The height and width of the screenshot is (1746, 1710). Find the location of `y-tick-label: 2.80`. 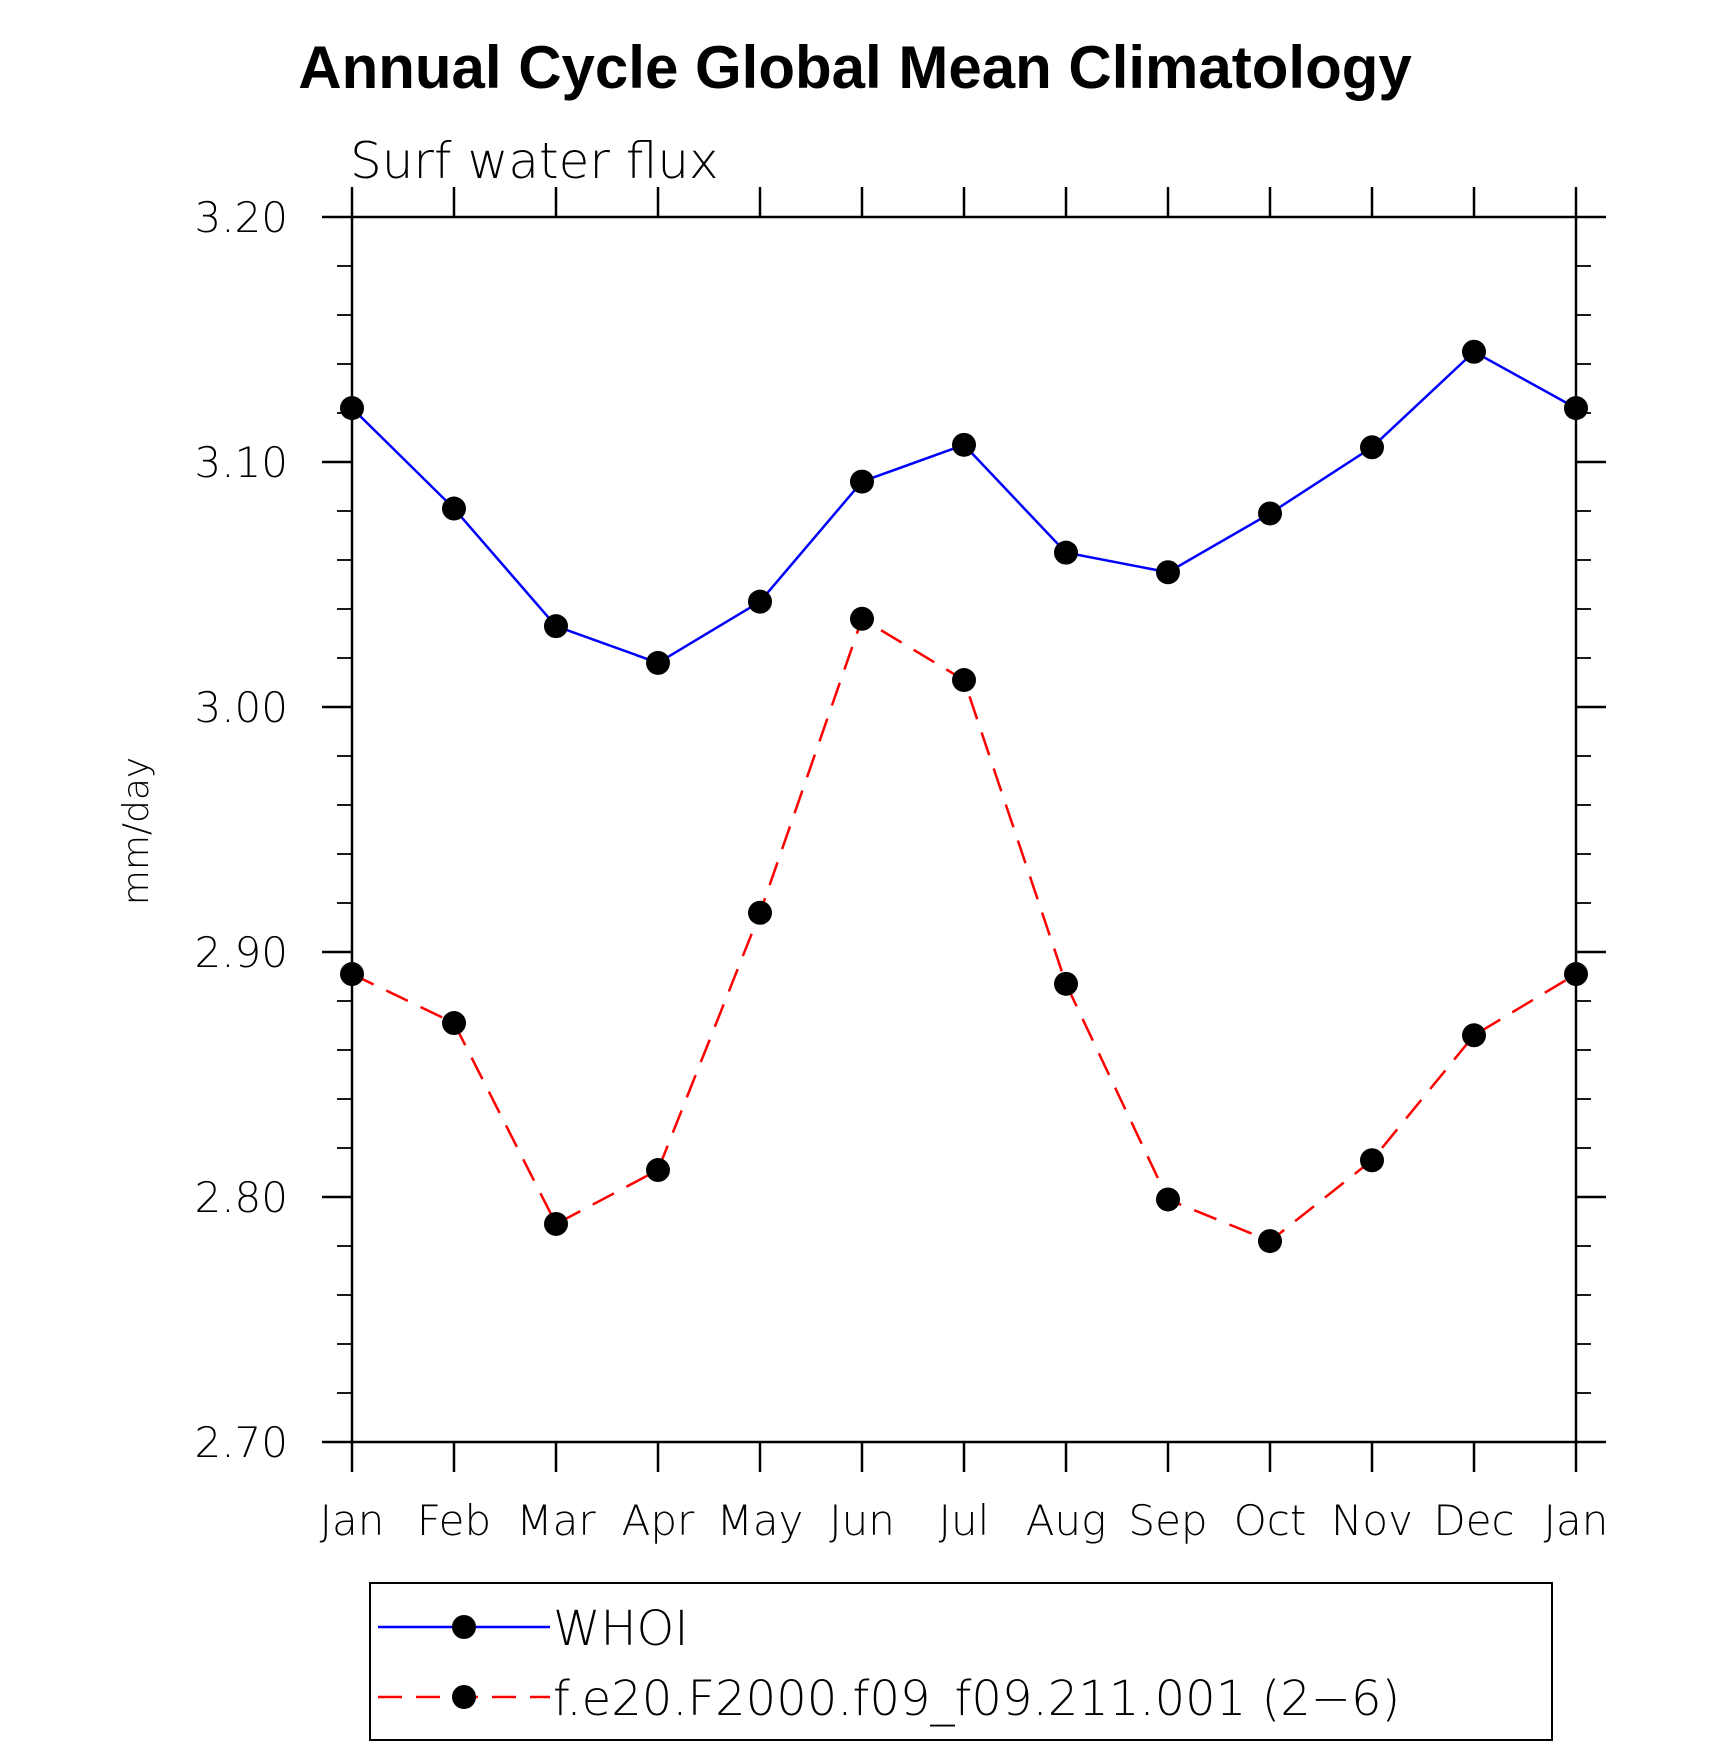

y-tick-label: 2.80 is located at coordinates (241, 1197).